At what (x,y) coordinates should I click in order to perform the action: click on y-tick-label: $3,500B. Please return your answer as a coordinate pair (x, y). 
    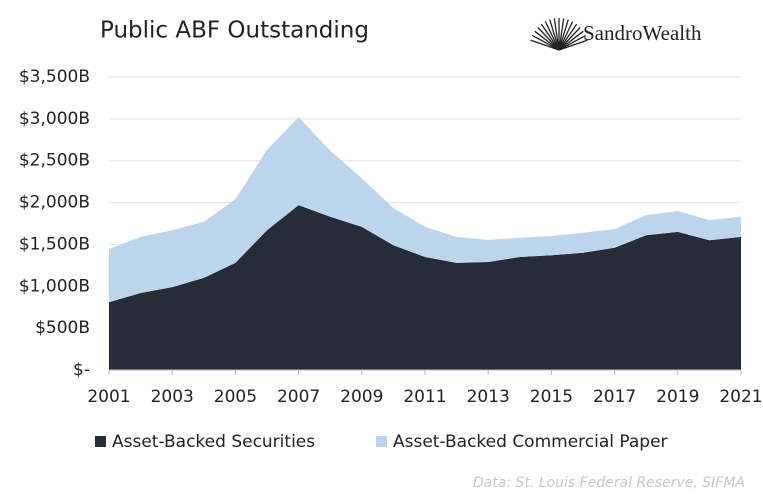
    Looking at the image, I should click on (54, 77).